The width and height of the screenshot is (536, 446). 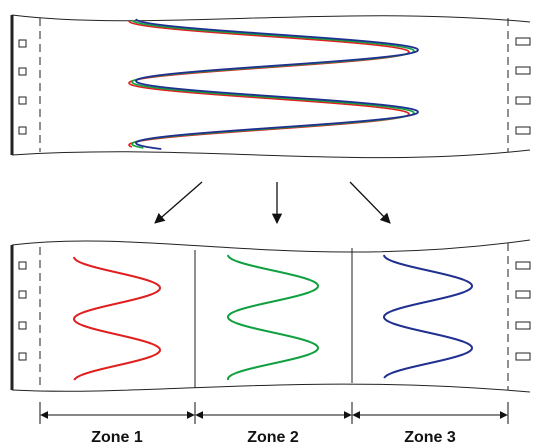 What do you see at coordinates (430, 437) in the screenshot?
I see `zone-label: Zone 3` at bounding box center [430, 437].